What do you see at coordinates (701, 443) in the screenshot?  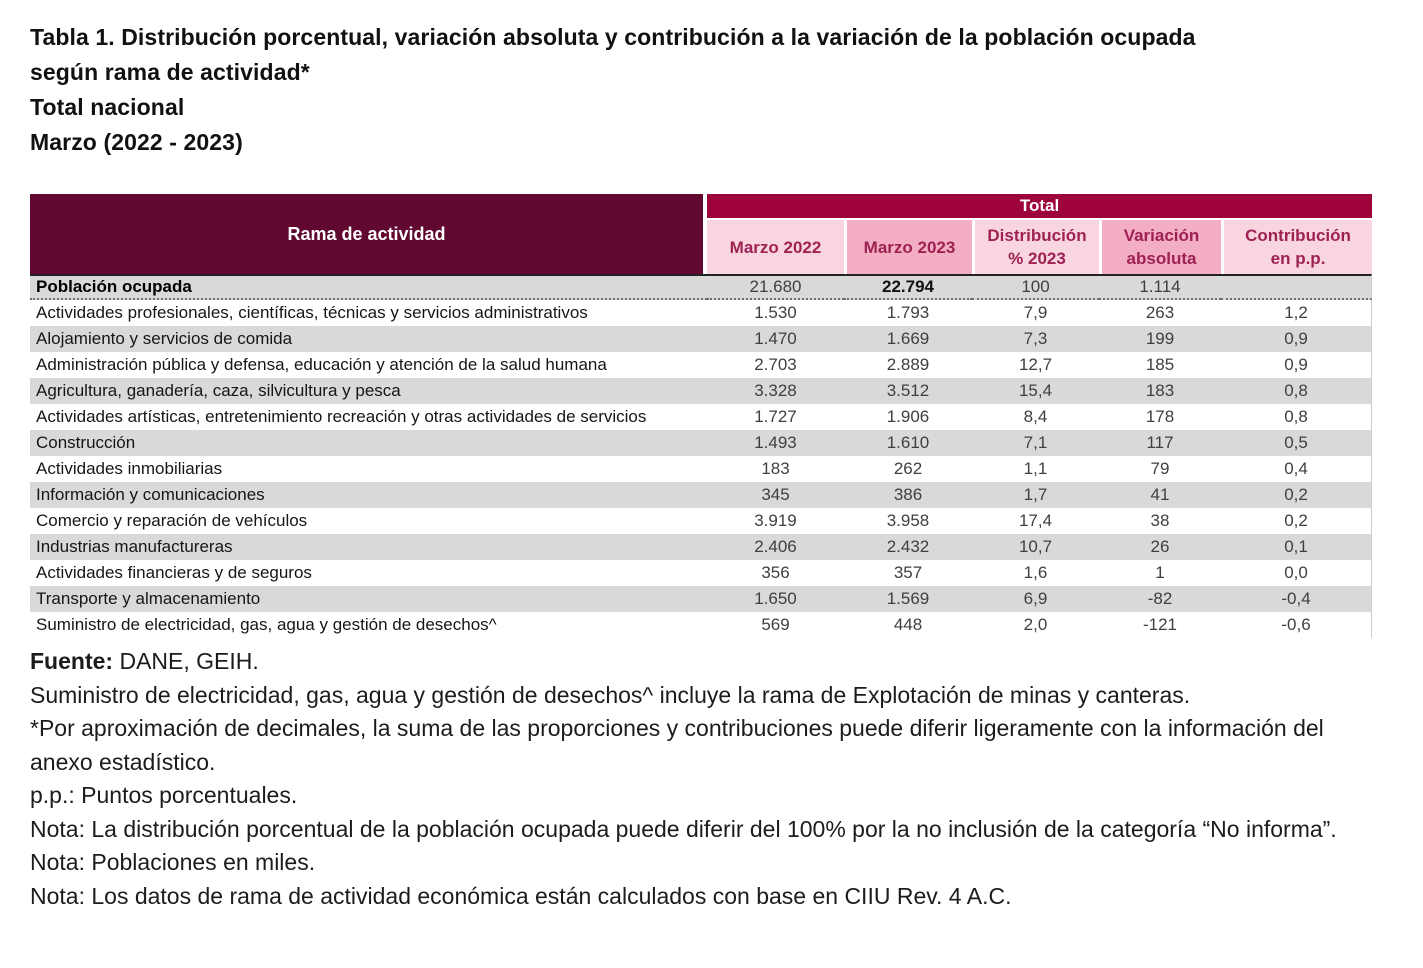 I see `table-row: Construcción 1.493 1.610 7,1 117 0,5` at bounding box center [701, 443].